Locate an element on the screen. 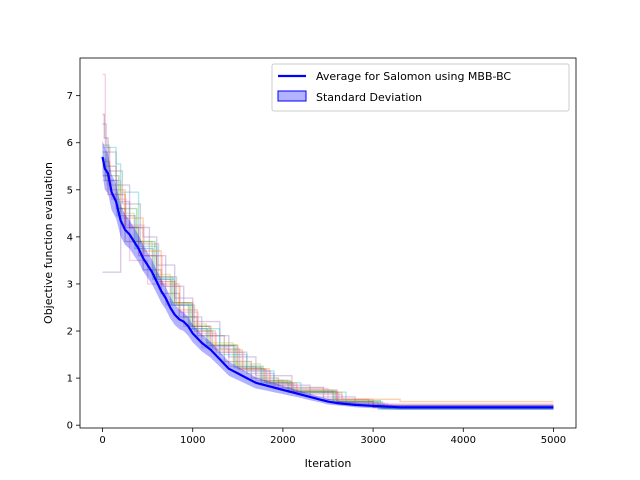  y-tick-label-4: 4 is located at coordinates (70, 237).